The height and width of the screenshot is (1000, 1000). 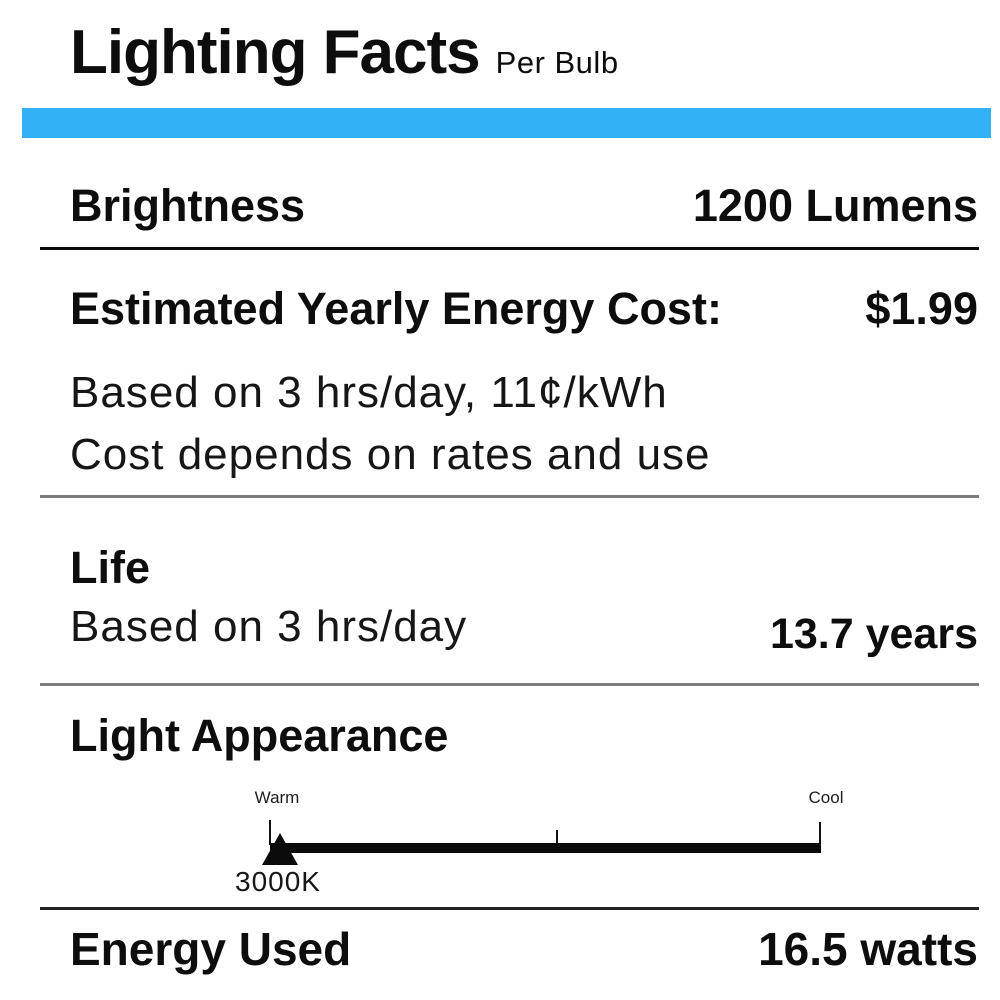 I want to click on title-row: Lighting Facts Per Bulb, so click(x=344, y=53).